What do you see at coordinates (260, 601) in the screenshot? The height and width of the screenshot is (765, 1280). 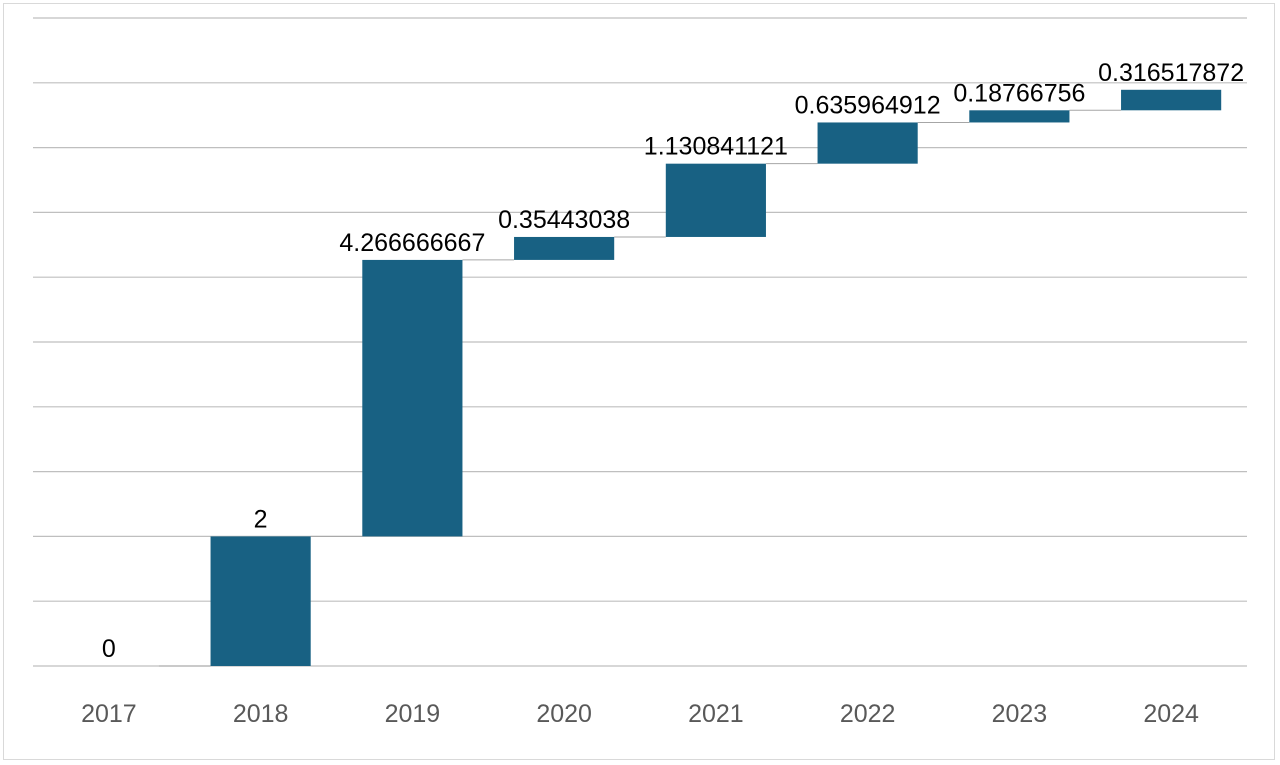 I see `bar-2018` at bounding box center [260, 601].